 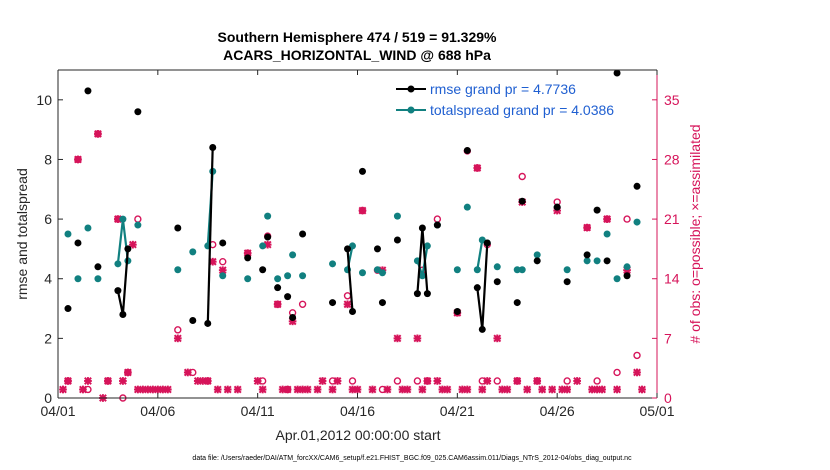 I want to click on y-right-tick-label-3: 21, so click(x=672, y=219).